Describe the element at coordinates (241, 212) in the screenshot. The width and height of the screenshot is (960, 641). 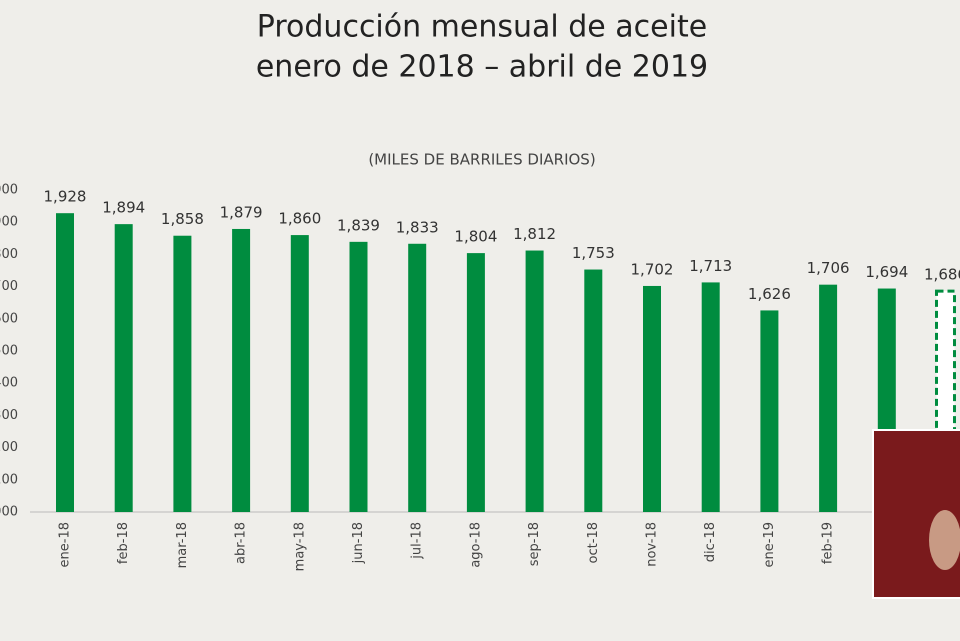
I see `data-label: 1,879` at that location.